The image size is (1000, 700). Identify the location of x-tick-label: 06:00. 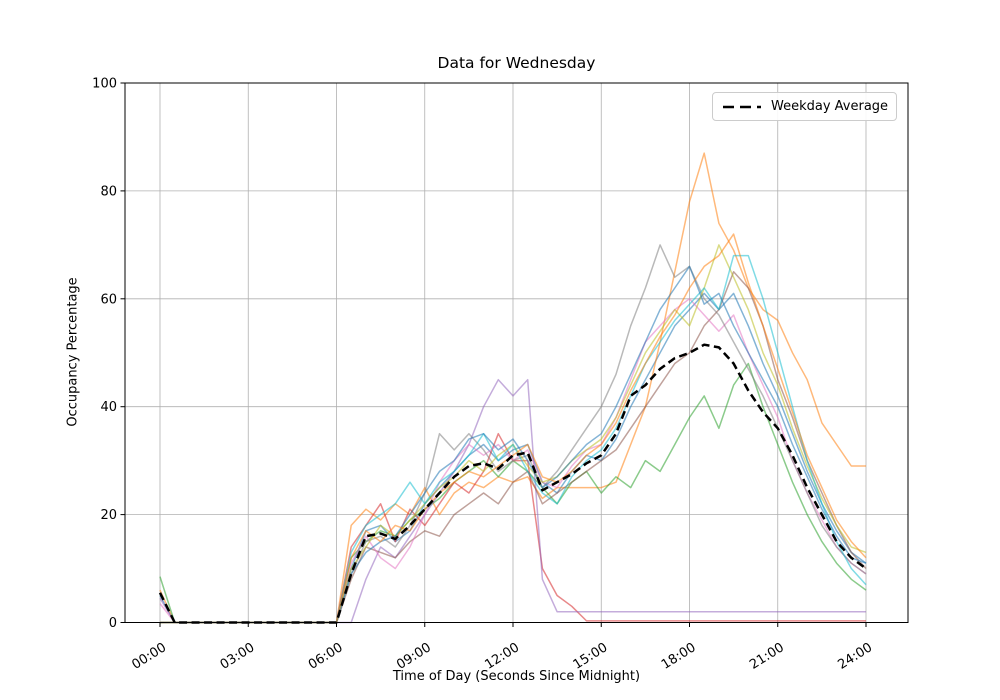
(326, 656).